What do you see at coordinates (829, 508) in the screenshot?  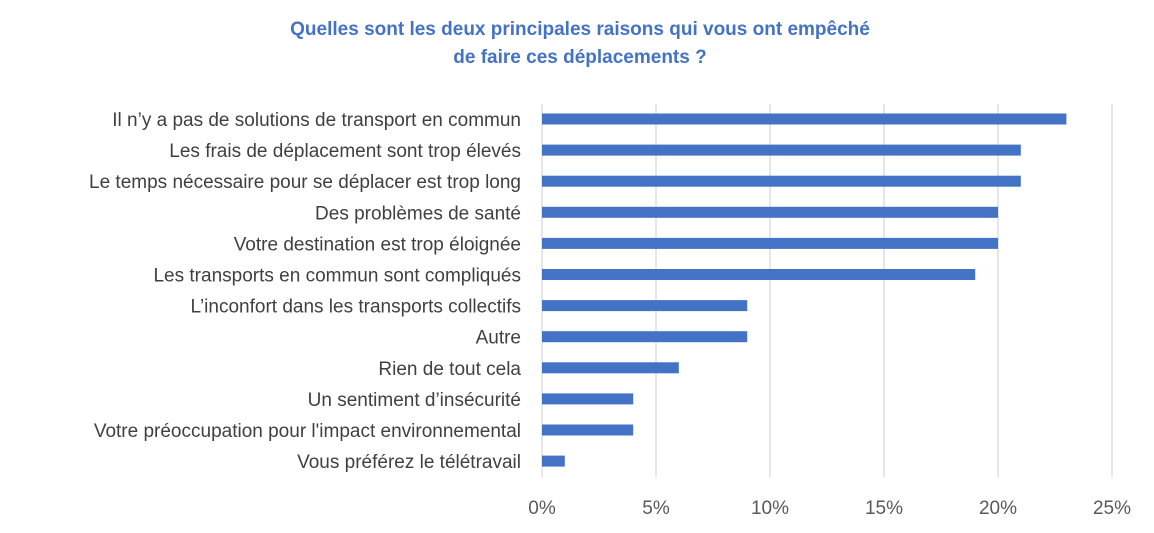 I see `x-tick-labels: 0% 5% 10% 15% 20% 25%` at bounding box center [829, 508].